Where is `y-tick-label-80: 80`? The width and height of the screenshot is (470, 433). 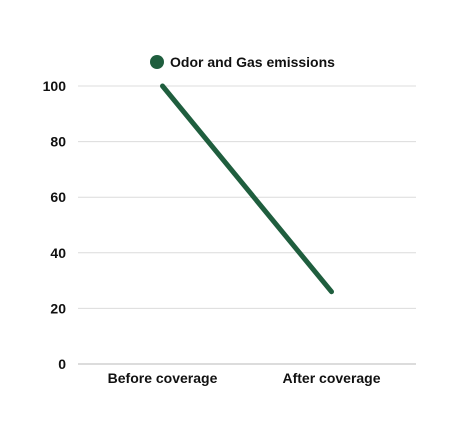 y-tick-label-80: 80 is located at coordinates (58, 142).